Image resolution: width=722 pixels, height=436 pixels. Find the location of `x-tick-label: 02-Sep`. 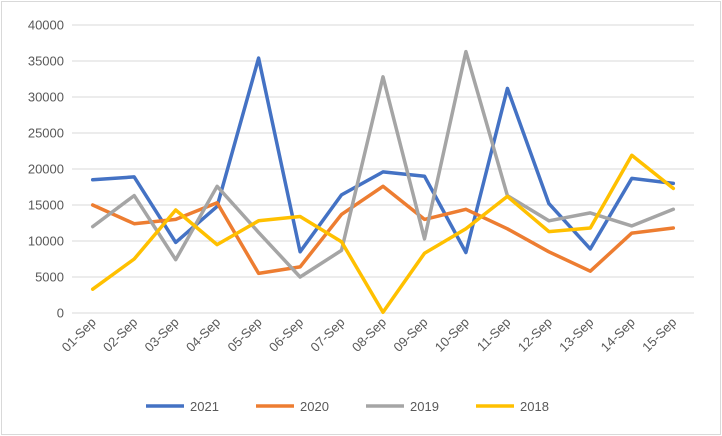

x-tick-label: 02-Sep is located at coordinates (120, 335).